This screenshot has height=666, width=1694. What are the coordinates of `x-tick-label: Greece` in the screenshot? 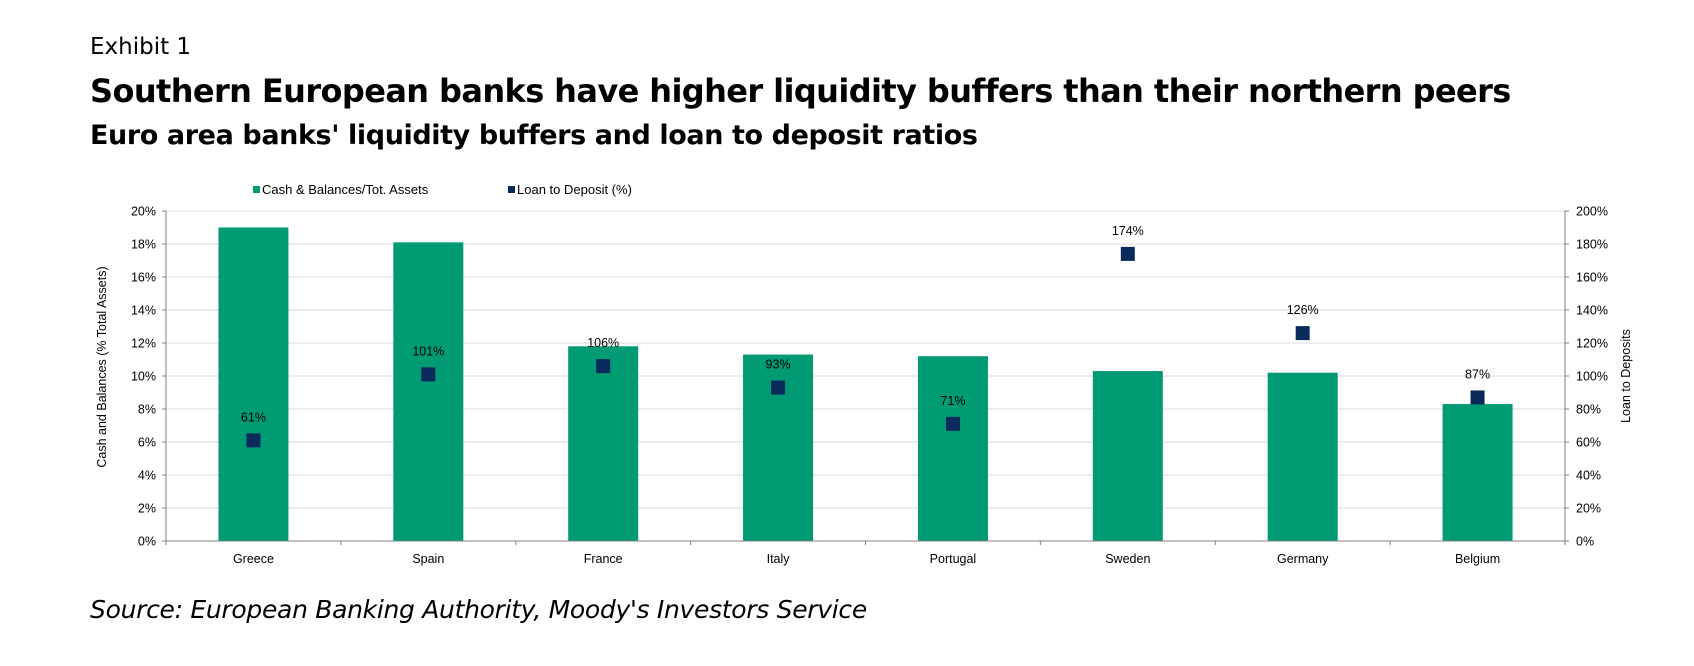 It's located at (253, 559).